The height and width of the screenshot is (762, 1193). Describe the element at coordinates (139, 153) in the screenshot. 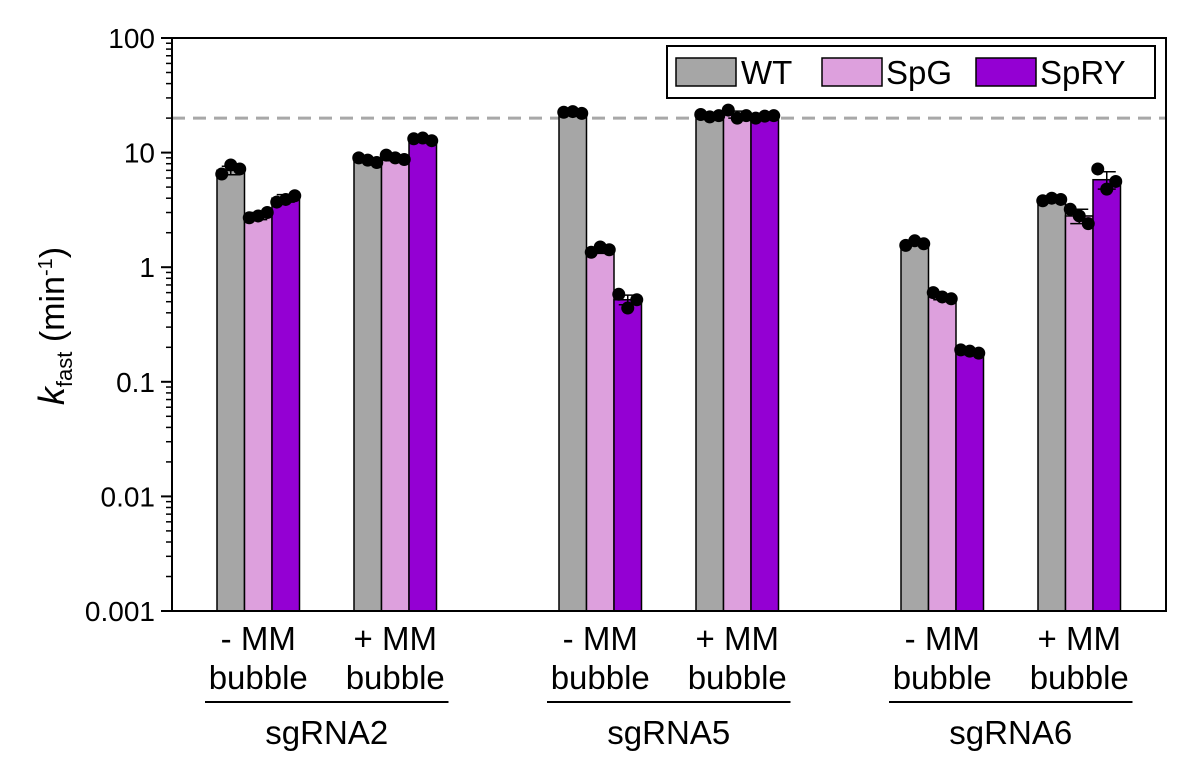

I see `y-tick-label: 10` at that location.